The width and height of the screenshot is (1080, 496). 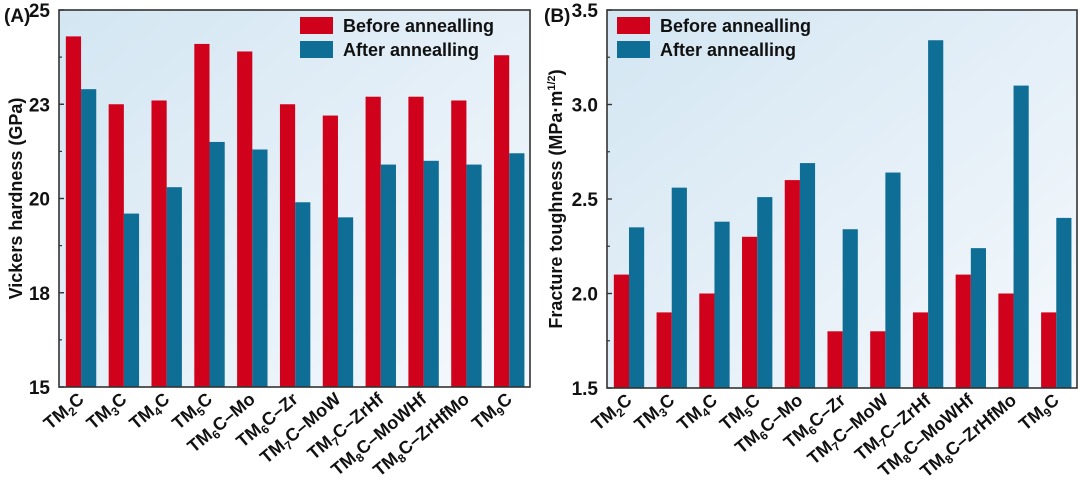 What do you see at coordinates (40, 11) in the screenshot?
I see `y-tick-label: 25` at bounding box center [40, 11].